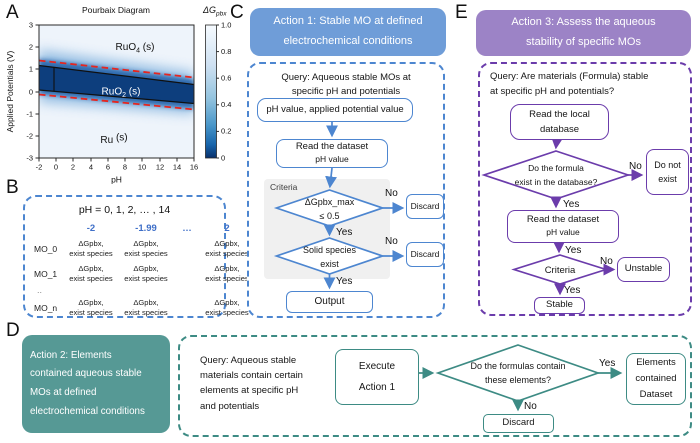 The image size is (700, 443). I want to click on region-ruo4-base: RuO, so click(126, 47).